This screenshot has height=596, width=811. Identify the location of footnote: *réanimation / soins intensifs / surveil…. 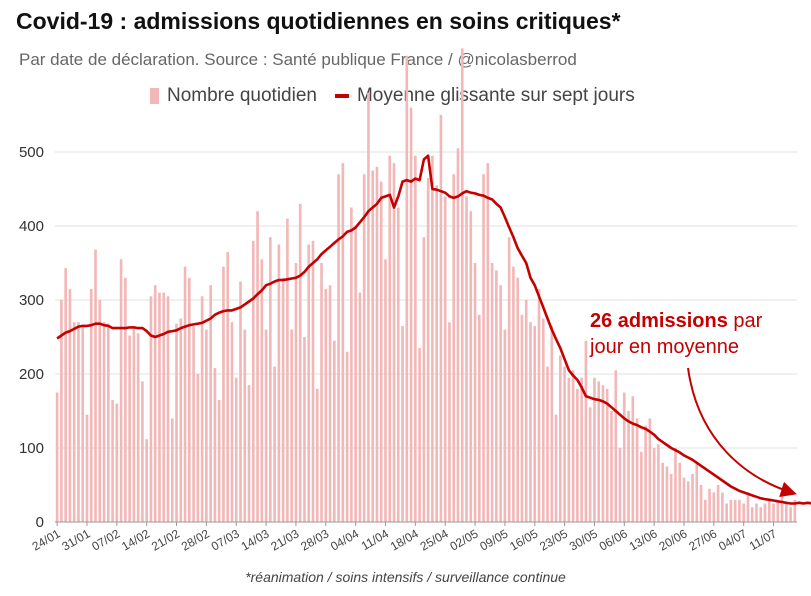
(405, 577).